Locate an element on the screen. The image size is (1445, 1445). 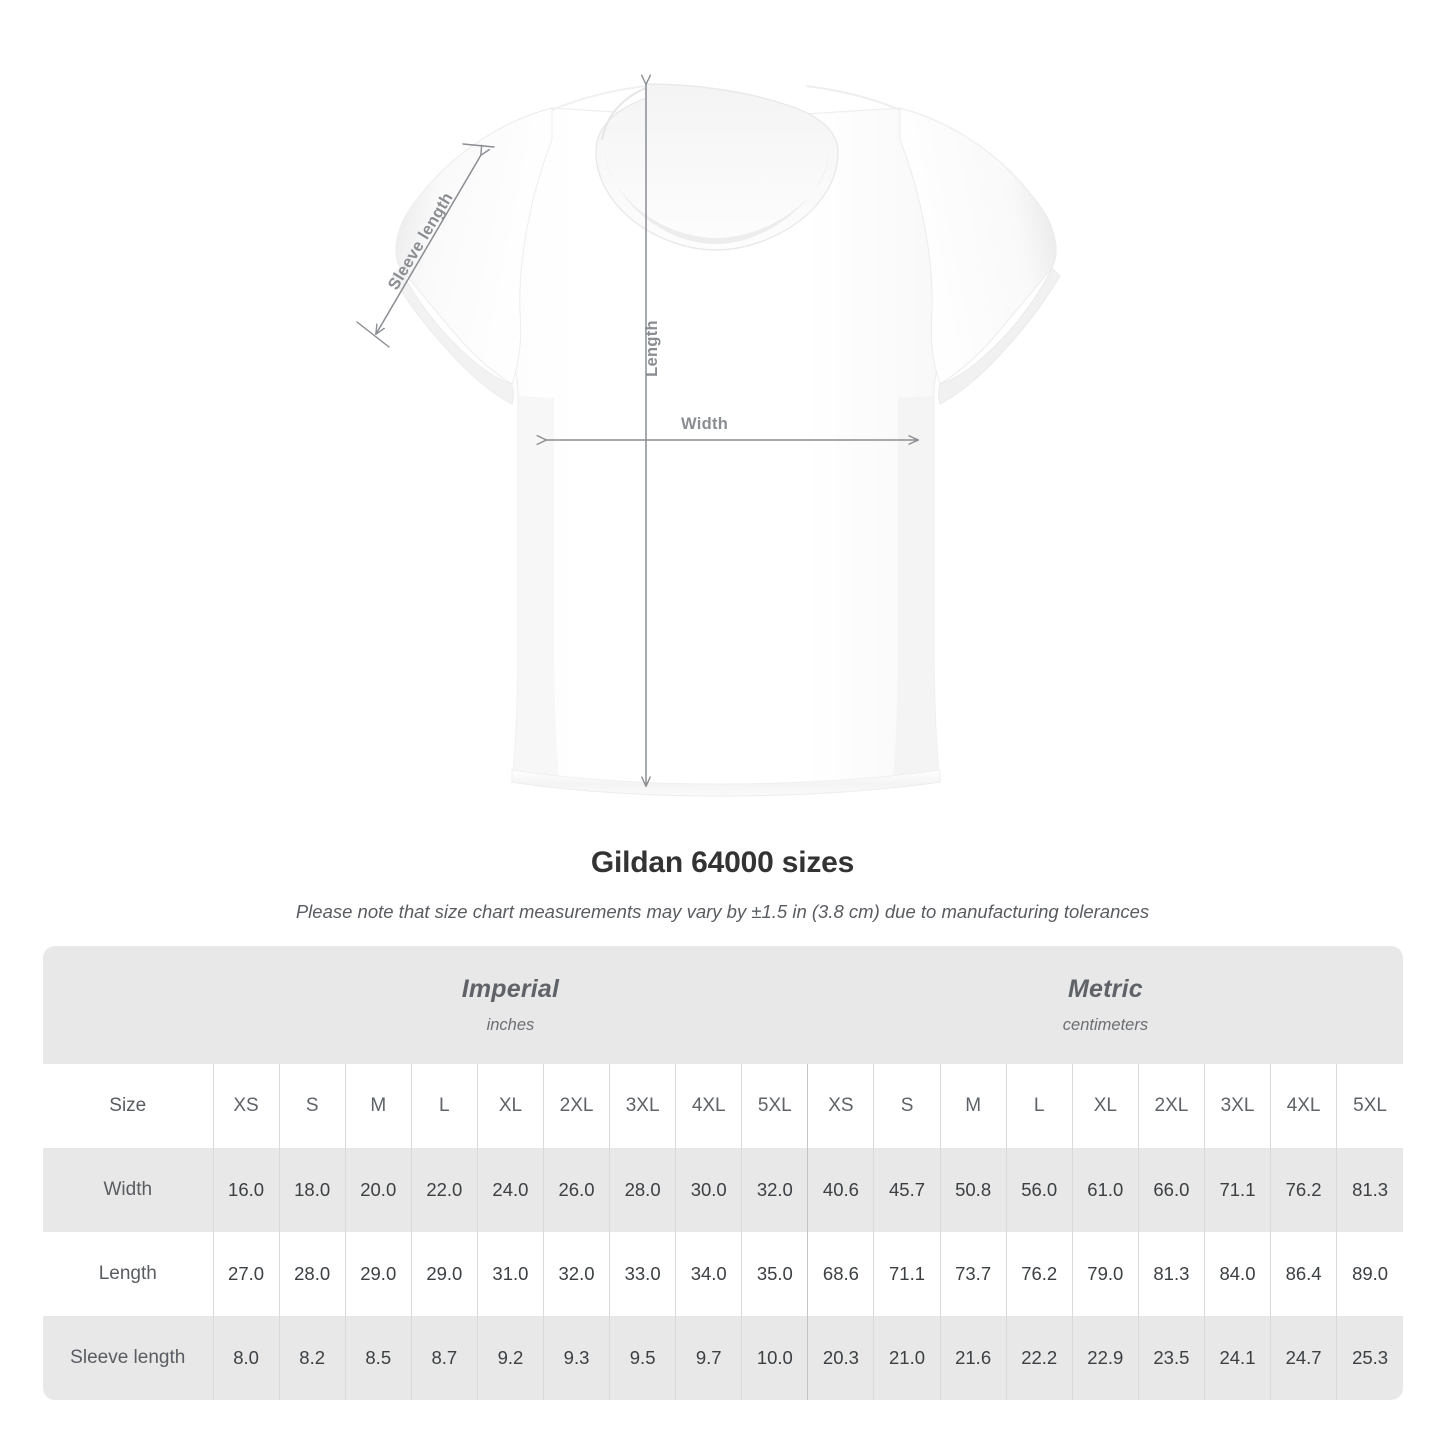
table-cell: 8.7 is located at coordinates (444, 1358).